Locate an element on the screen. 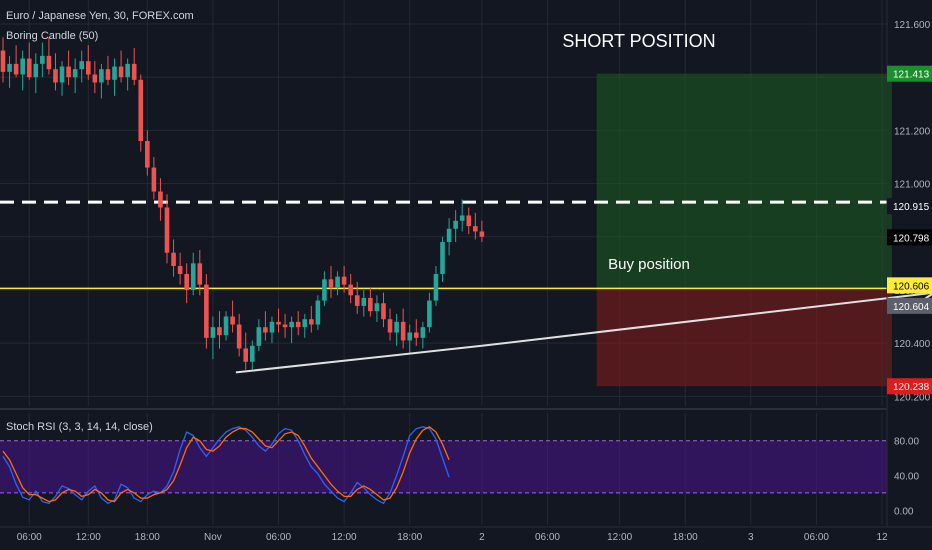 The width and height of the screenshot is (932, 550). stop-zone is located at coordinates (744, 337).